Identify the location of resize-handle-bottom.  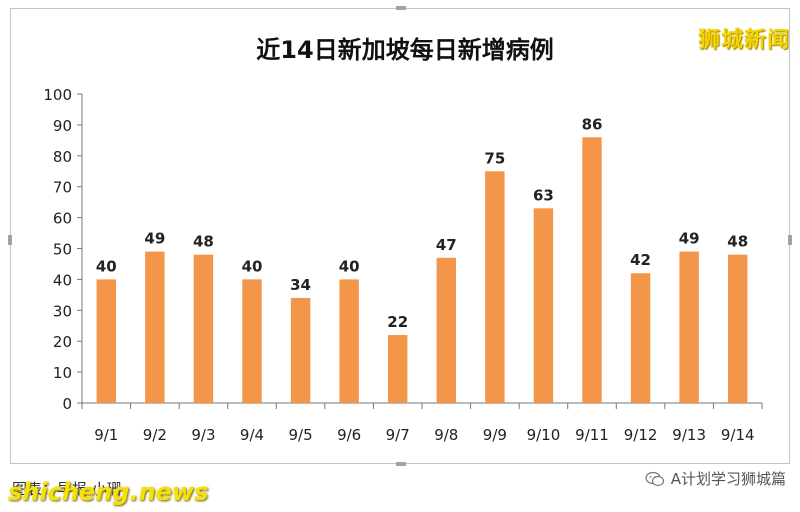
(401, 464).